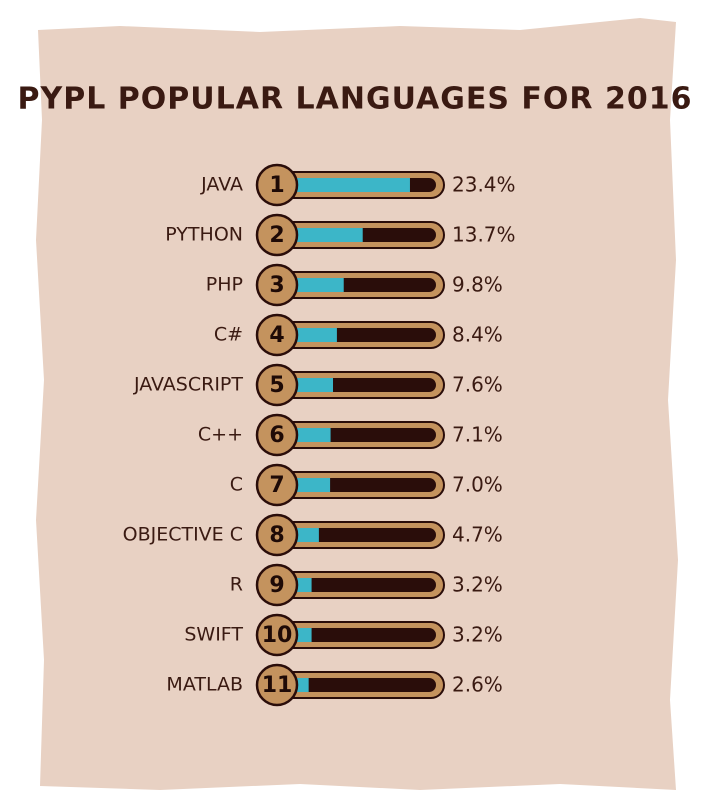 The image size is (710, 807). I want to click on value-label: 23.4%, so click(484, 185).